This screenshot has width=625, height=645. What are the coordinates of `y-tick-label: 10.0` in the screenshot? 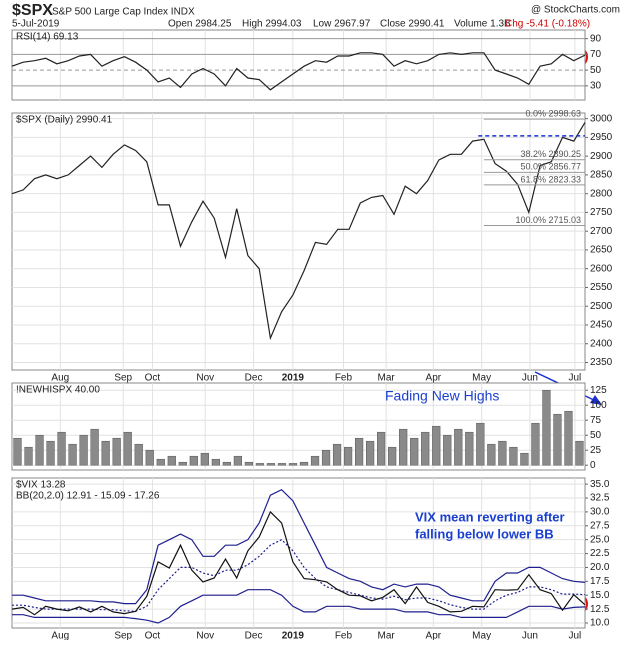 It's located at (600, 623).